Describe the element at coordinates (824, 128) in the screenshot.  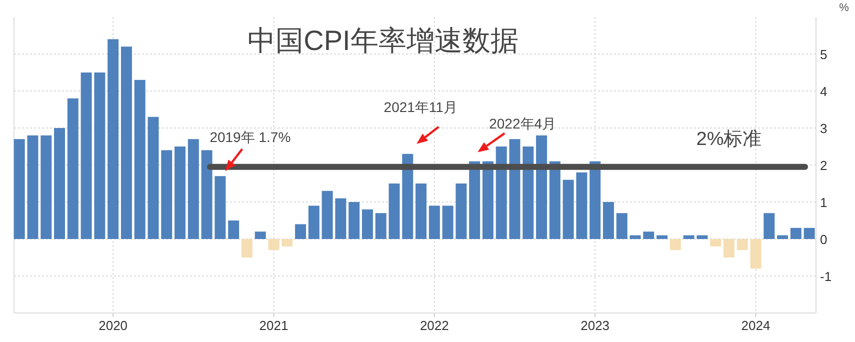
I see `y-tick-label: 3` at that location.